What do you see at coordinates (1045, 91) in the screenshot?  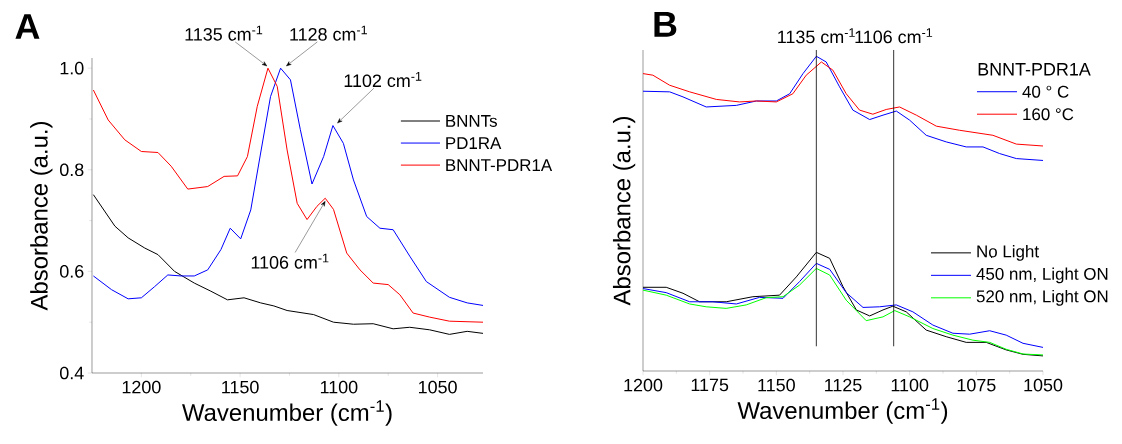 I see `legend-label: 40 ° C` at bounding box center [1045, 91].